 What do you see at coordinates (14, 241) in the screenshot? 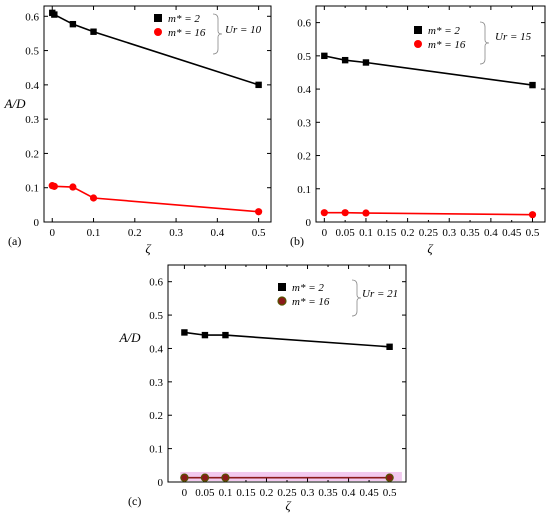
I see `panel-label: (a)` at bounding box center [14, 241].